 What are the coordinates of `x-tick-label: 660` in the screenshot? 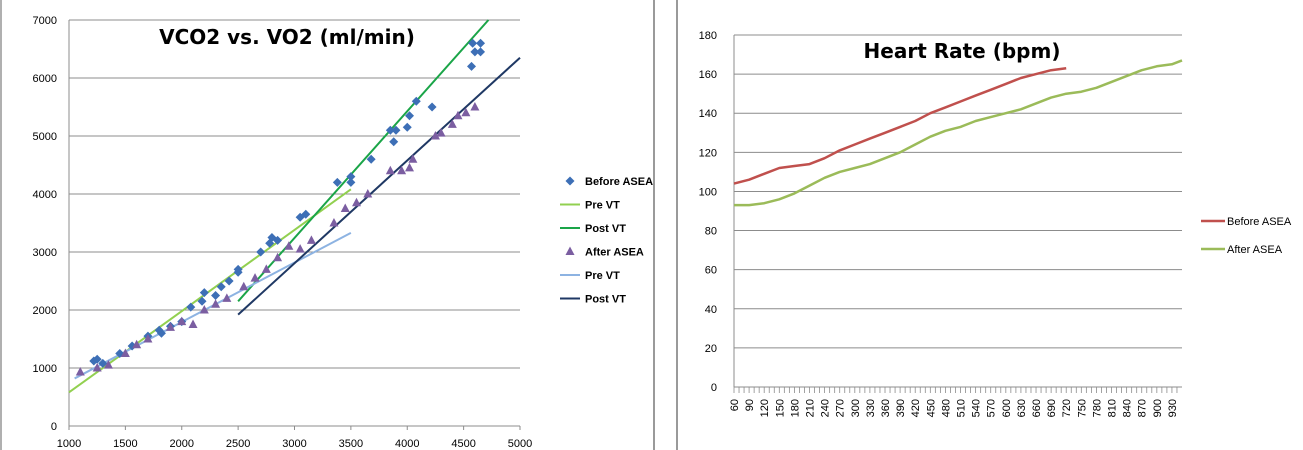 It's located at (1037, 408).